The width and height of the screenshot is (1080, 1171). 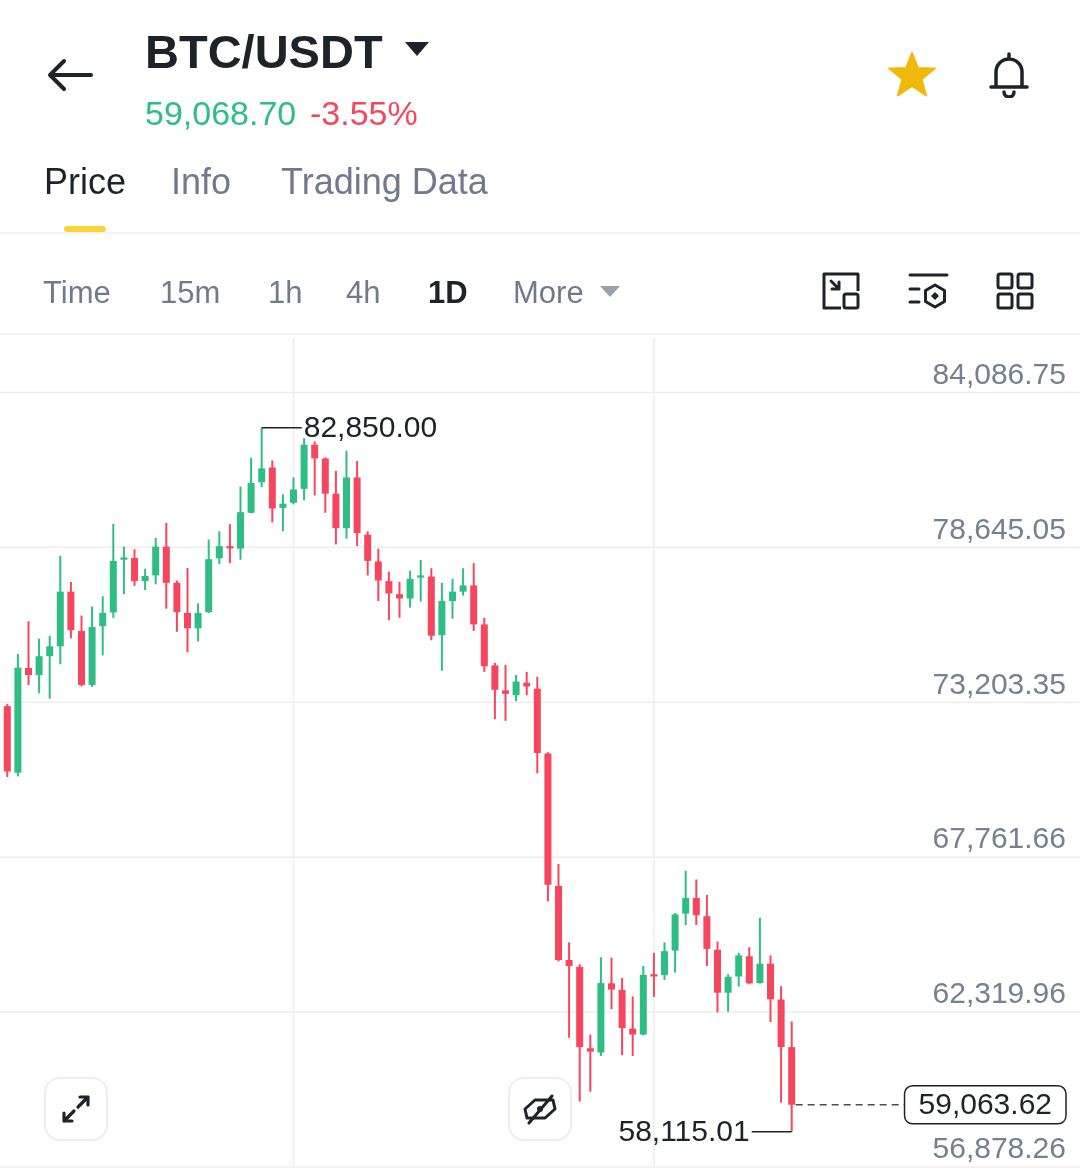 What do you see at coordinates (384, 181) in the screenshot?
I see `text: Trading Data` at bounding box center [384, 181].